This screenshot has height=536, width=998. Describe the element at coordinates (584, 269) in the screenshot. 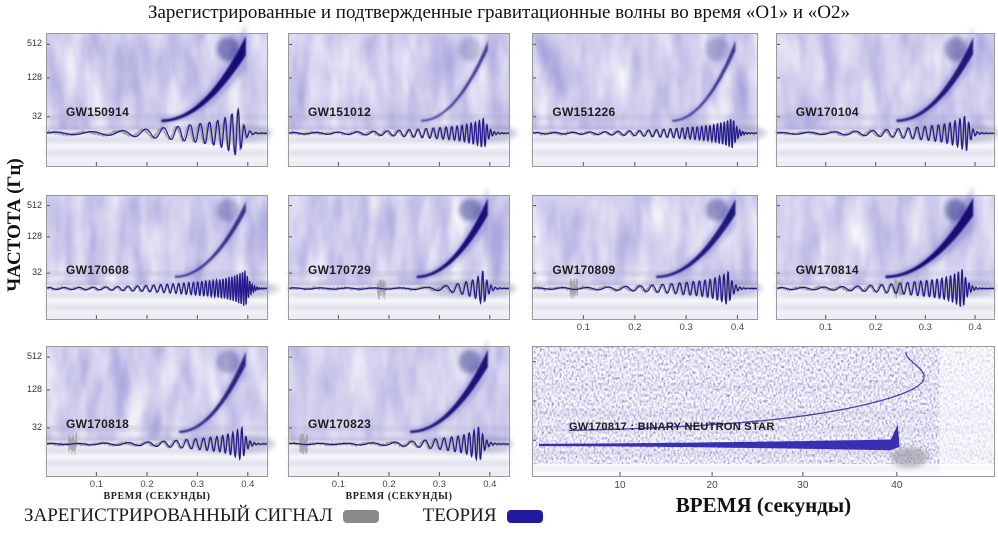

I see `event-label: GW170809` at that location.